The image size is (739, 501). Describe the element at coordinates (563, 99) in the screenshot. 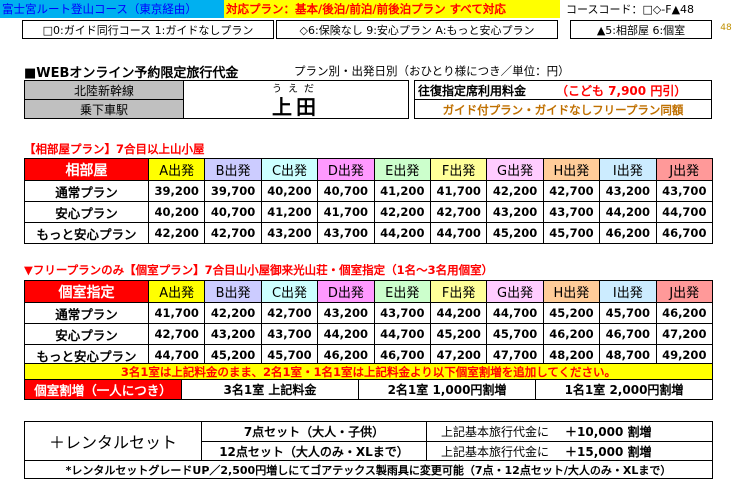

I see `fare-divider` at that location.